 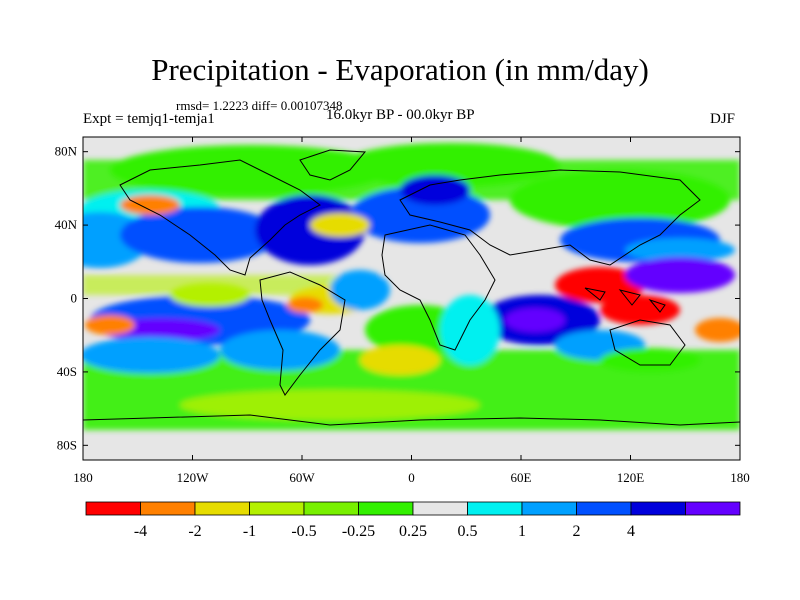 What do you see at coordinates (149, 119) in the screenshot?
I see `experiment-label: Expt = temjq1-temja1` at bounding box center [149, 119].